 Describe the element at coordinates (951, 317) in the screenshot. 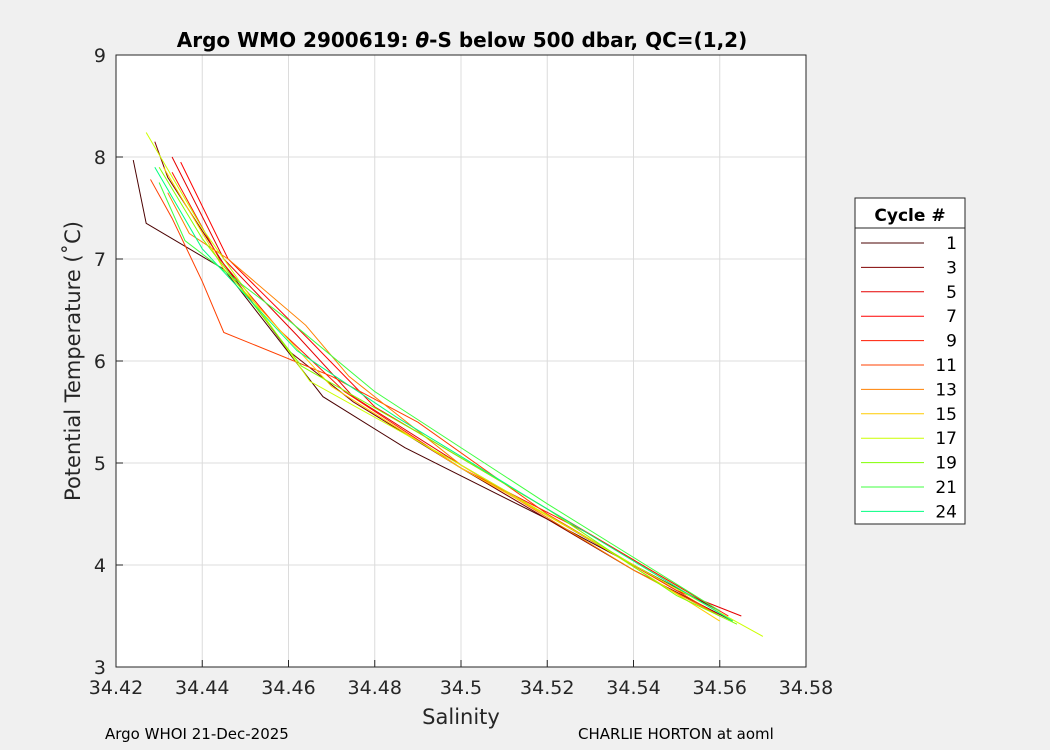

I see `legend-label: 7` at that location.